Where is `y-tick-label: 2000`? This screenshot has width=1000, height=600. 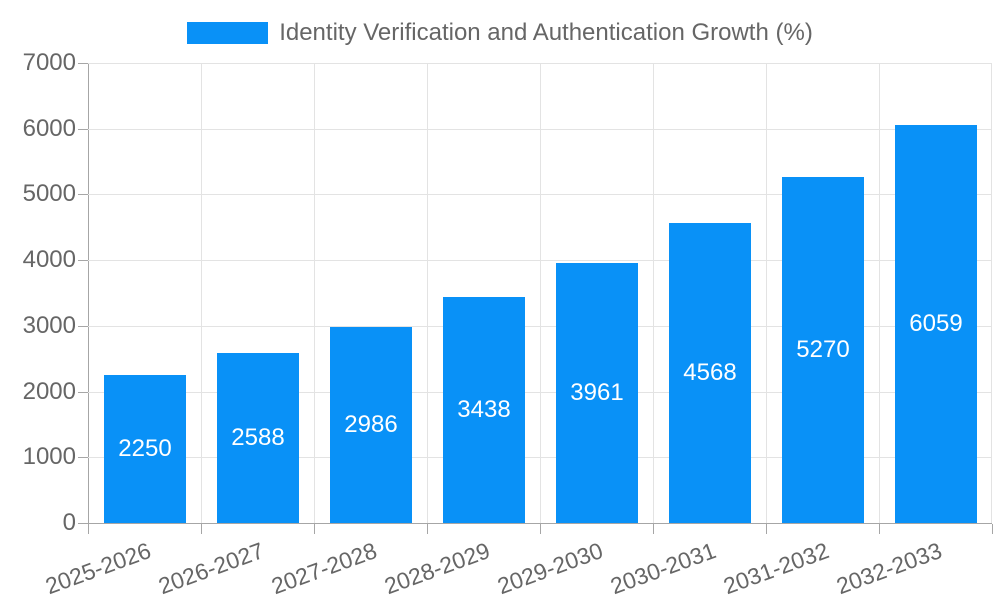
y-tick-label: 2000 is located at coordinates (49, 391).